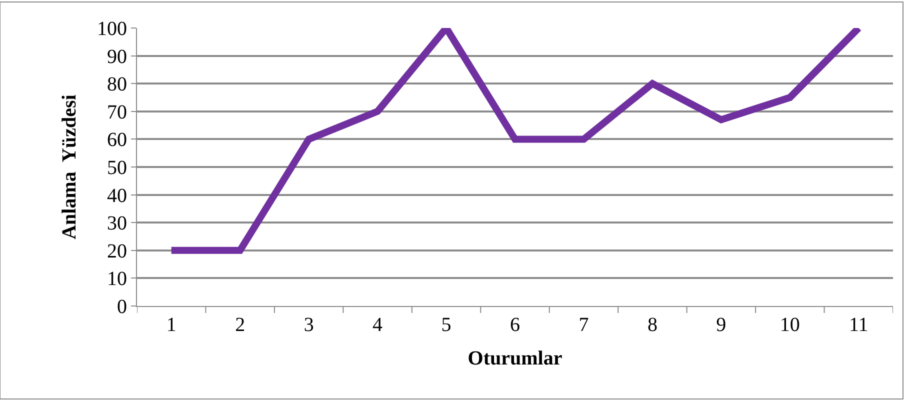 The image size is (905, 401). What do you see at coordinates (790, 325) in the screenshot?
I see `x-tick-label: 10` at bounding box center [790, 325].